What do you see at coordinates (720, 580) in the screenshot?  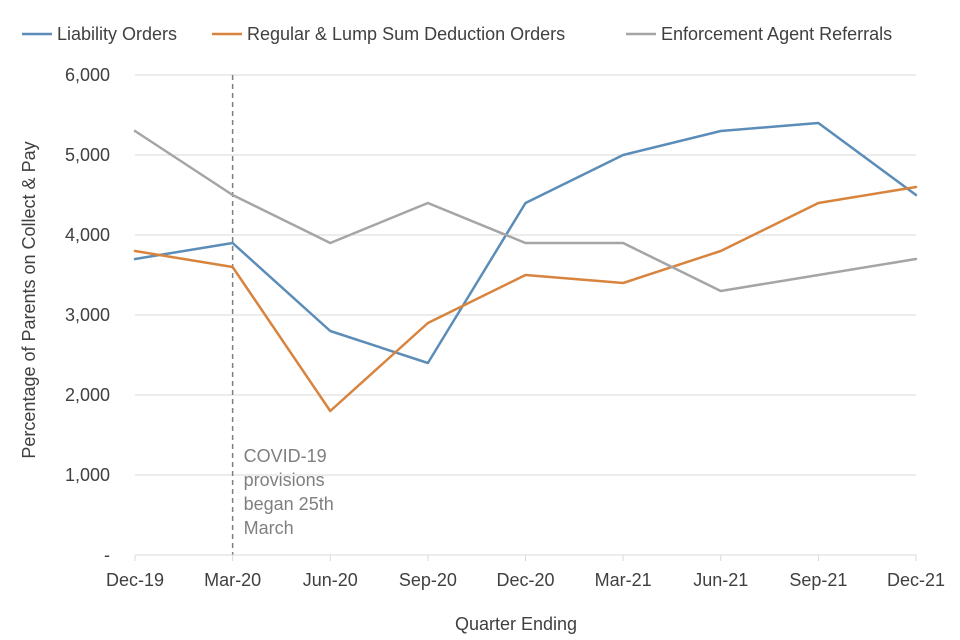 I see `x-tick-label: Jun-21` at bounding box center [720, 580].